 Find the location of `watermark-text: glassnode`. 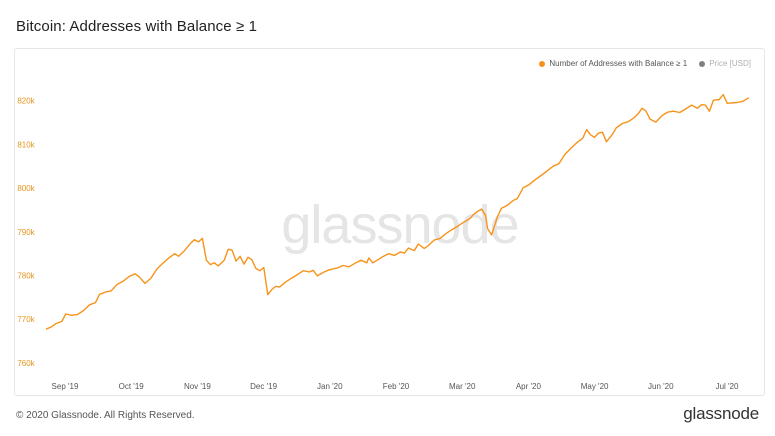

watermark-text: glassnode is located at coordinates (399, 225).